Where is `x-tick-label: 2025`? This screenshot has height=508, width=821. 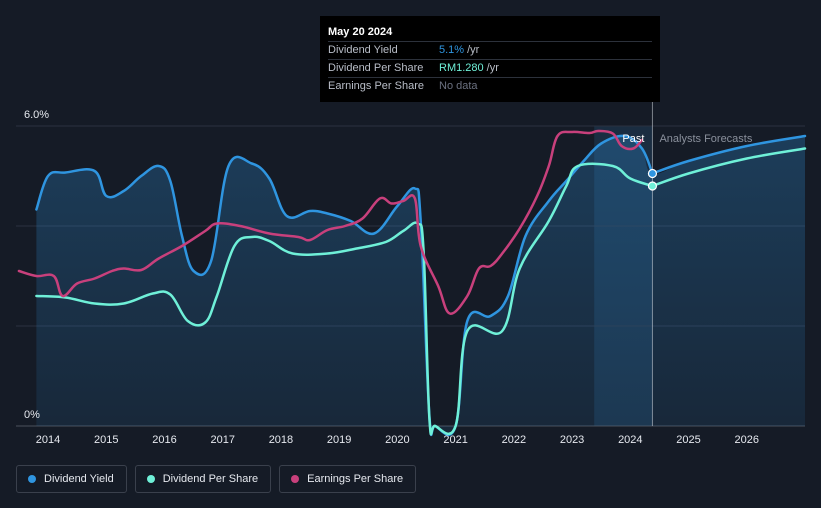
x-tick-label: 2025 is located at coordinates (688, 440).